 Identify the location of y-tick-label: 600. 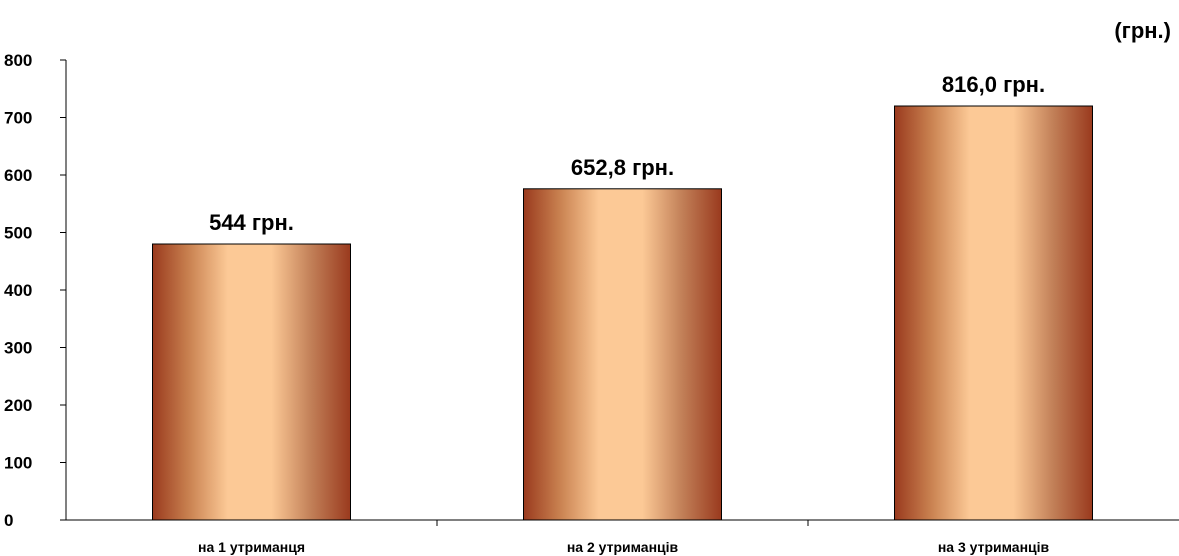
(18, 175).